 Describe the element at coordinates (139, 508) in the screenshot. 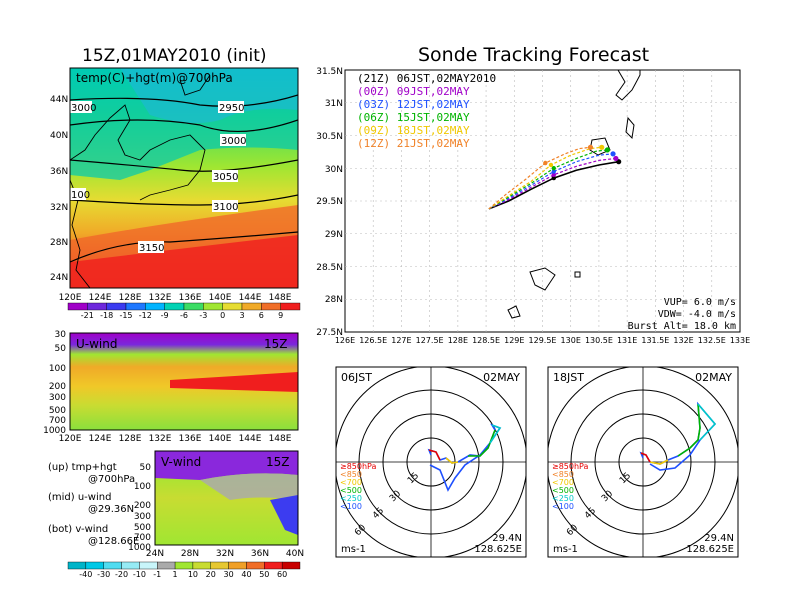

I see `vwind-p-ticks: 50 100 200 300 500 700 1000` at that location.